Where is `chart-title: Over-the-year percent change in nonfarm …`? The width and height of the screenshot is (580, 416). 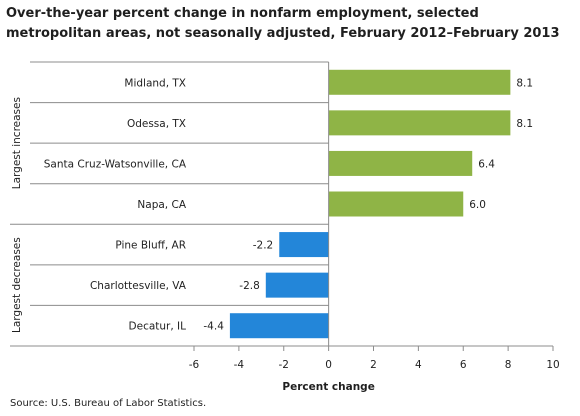
chart-title: Over-the-year percent change in nonfarm … is located at coordinates (283, 23).